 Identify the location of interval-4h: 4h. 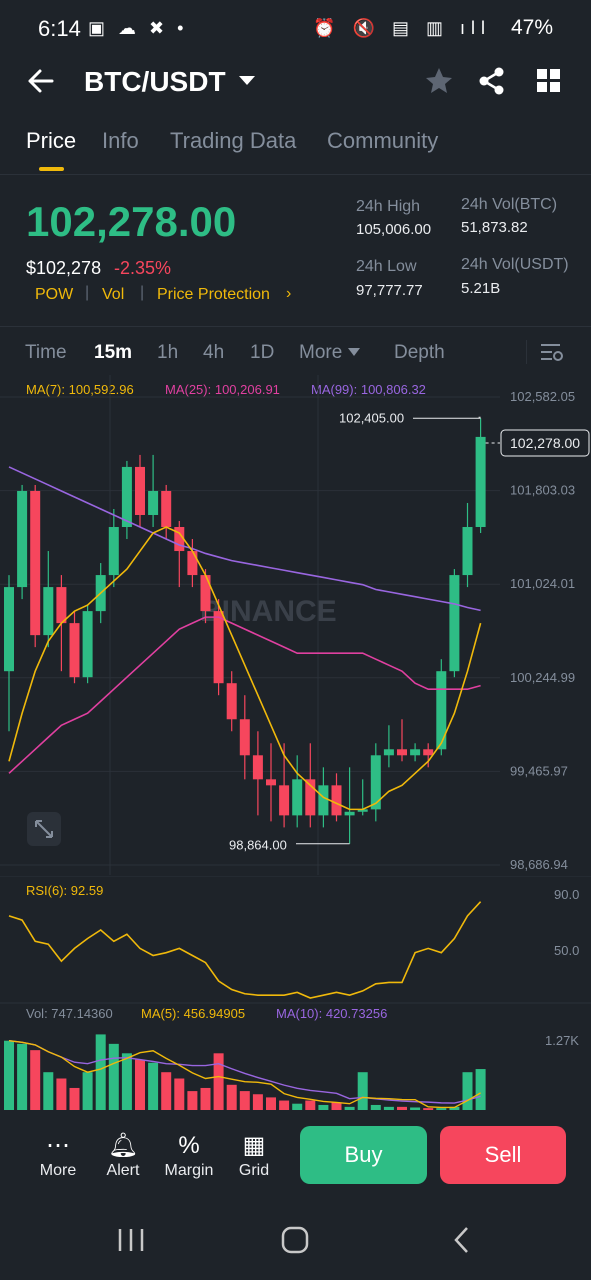
(214, 352).